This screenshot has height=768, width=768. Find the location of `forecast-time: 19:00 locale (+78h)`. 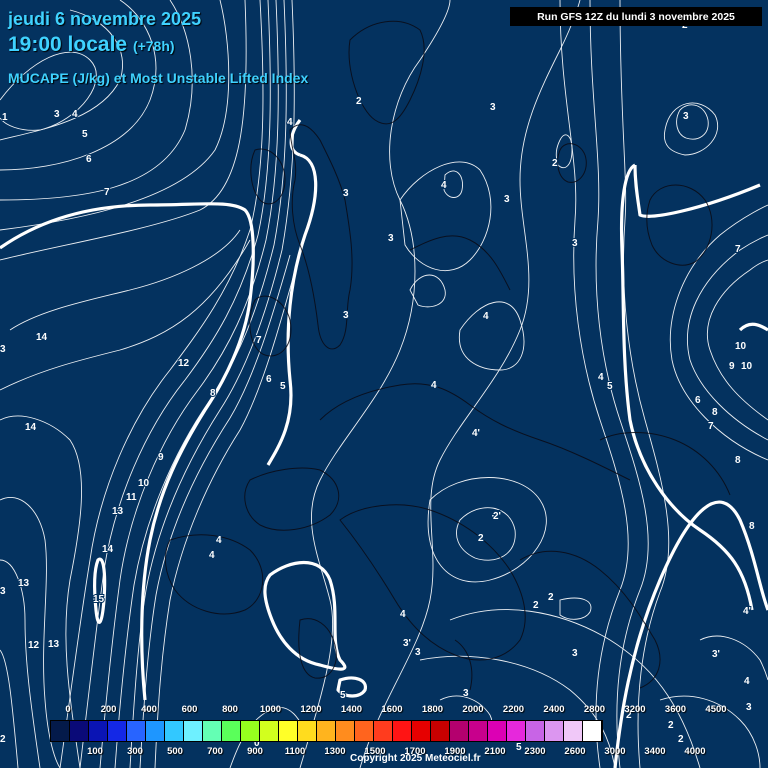

forecast-time: 19:00 locale (+78h) is located at coordinates (91, 45).